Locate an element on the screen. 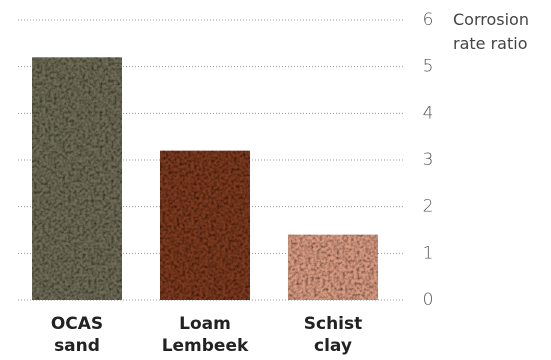 This screenshot has width=551, height=360. y-axis-label: Corrosion rate ratio is located at coordinates (491, 31).